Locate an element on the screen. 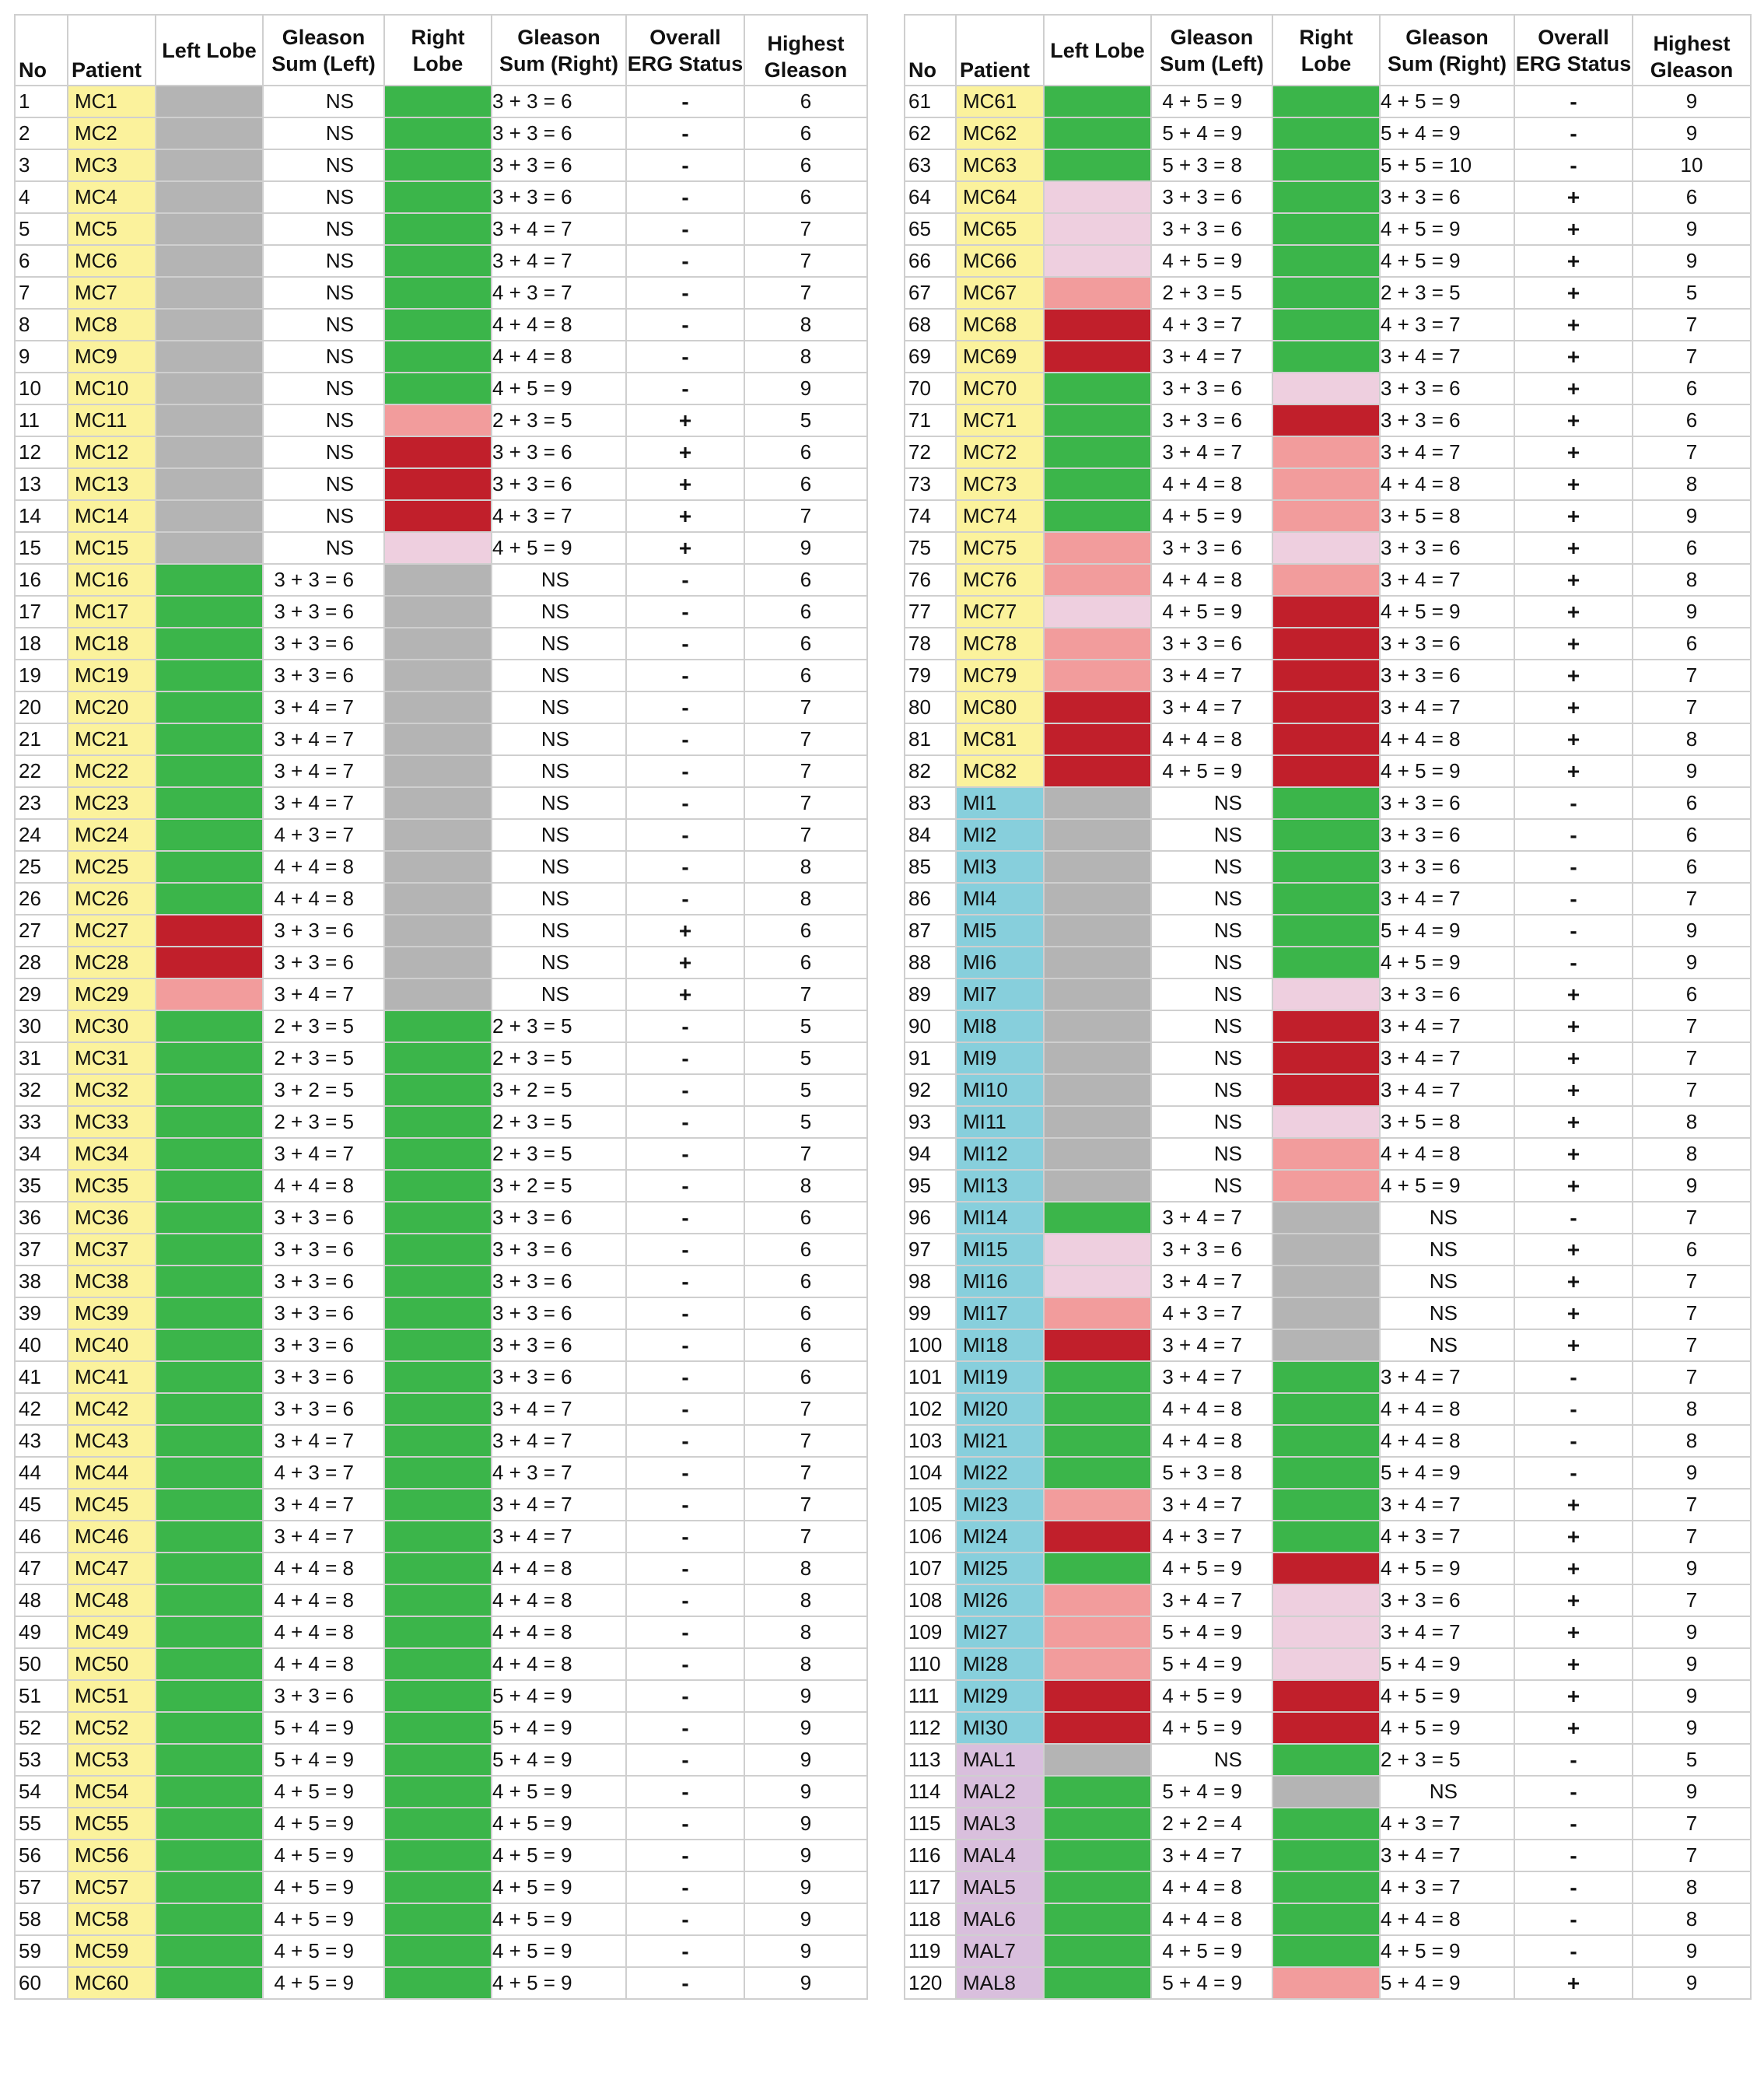  gleason-sum-left: 2 + 3 = 5 is located at coordinates (323, 1026).